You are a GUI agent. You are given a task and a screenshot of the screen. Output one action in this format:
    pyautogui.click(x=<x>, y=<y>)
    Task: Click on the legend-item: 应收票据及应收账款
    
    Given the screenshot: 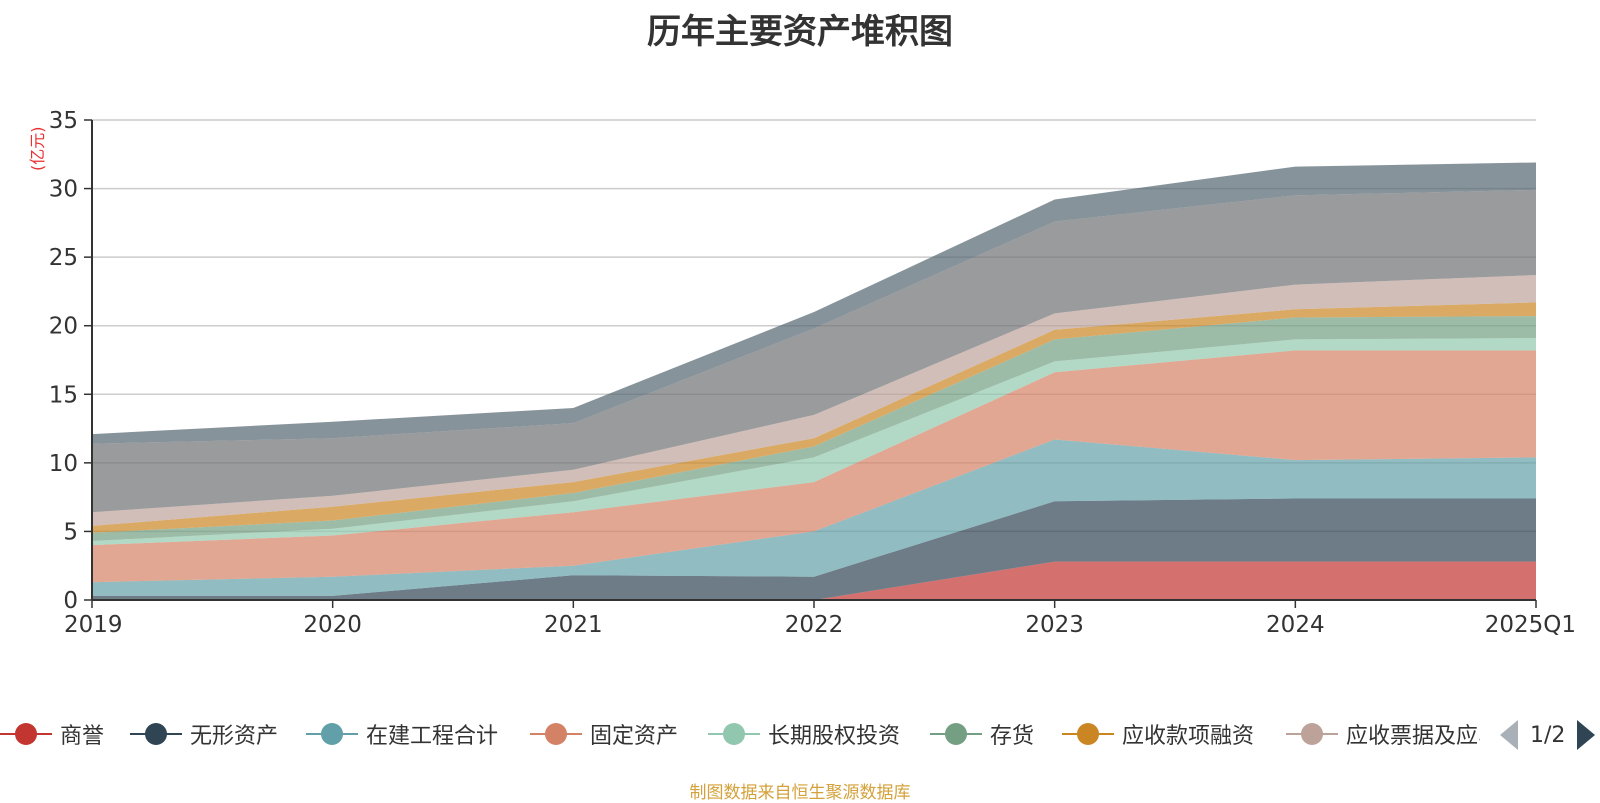 What is the action you would take?
    pyautogui.click(x=1383, y=734)
    